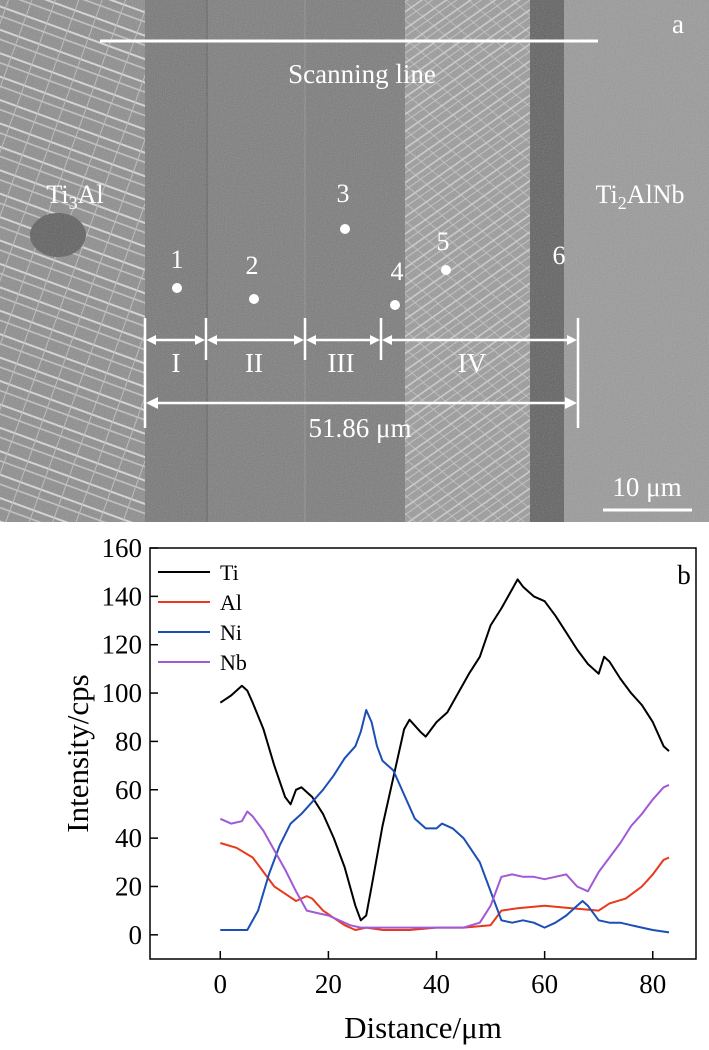 The height and width of the screenshot is (1050, 709). What do you see at coordinates (640, 196) in the screenshot?
I see `ti2alnb-label: Ti2AlNb` at bounding box center [640, 196].